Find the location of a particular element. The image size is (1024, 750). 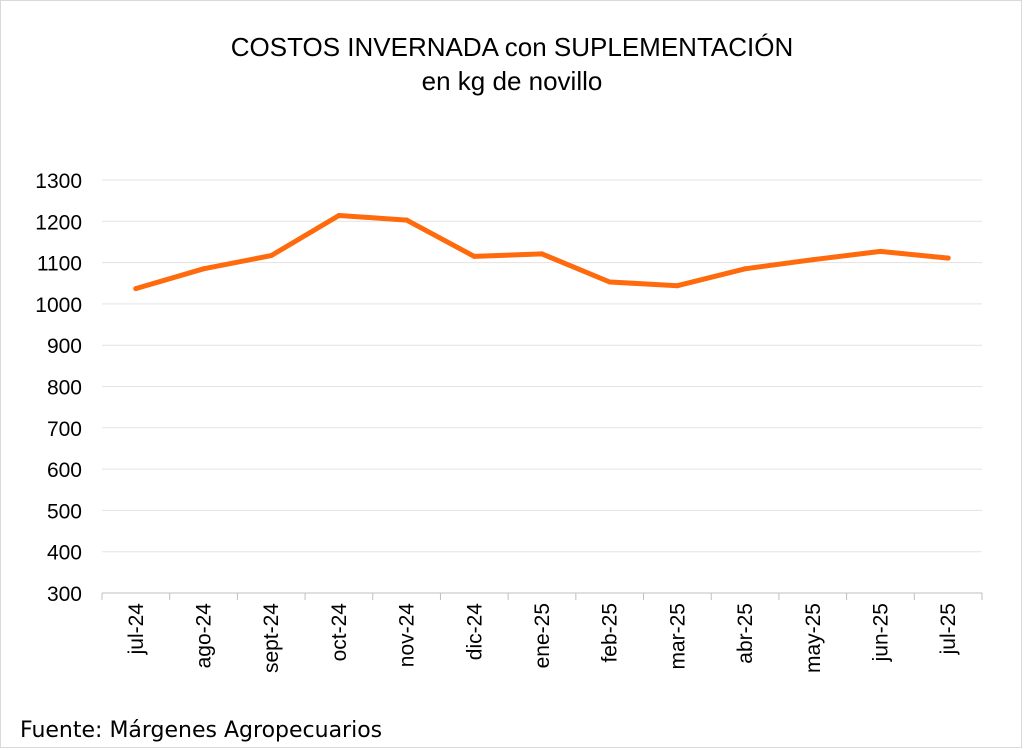

x-tick-label: mar-25 is located at coordinates (677, 636).